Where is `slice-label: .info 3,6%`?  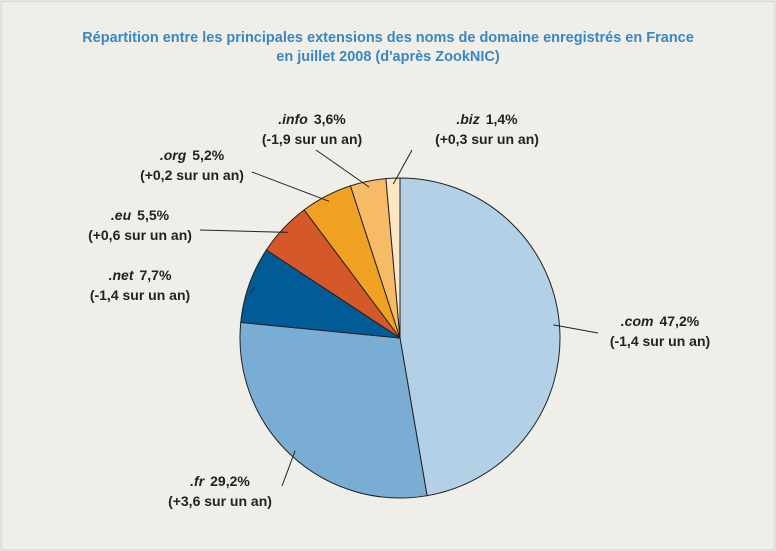 slice-label: .info 3,6% is located at coordinates (312, 119).